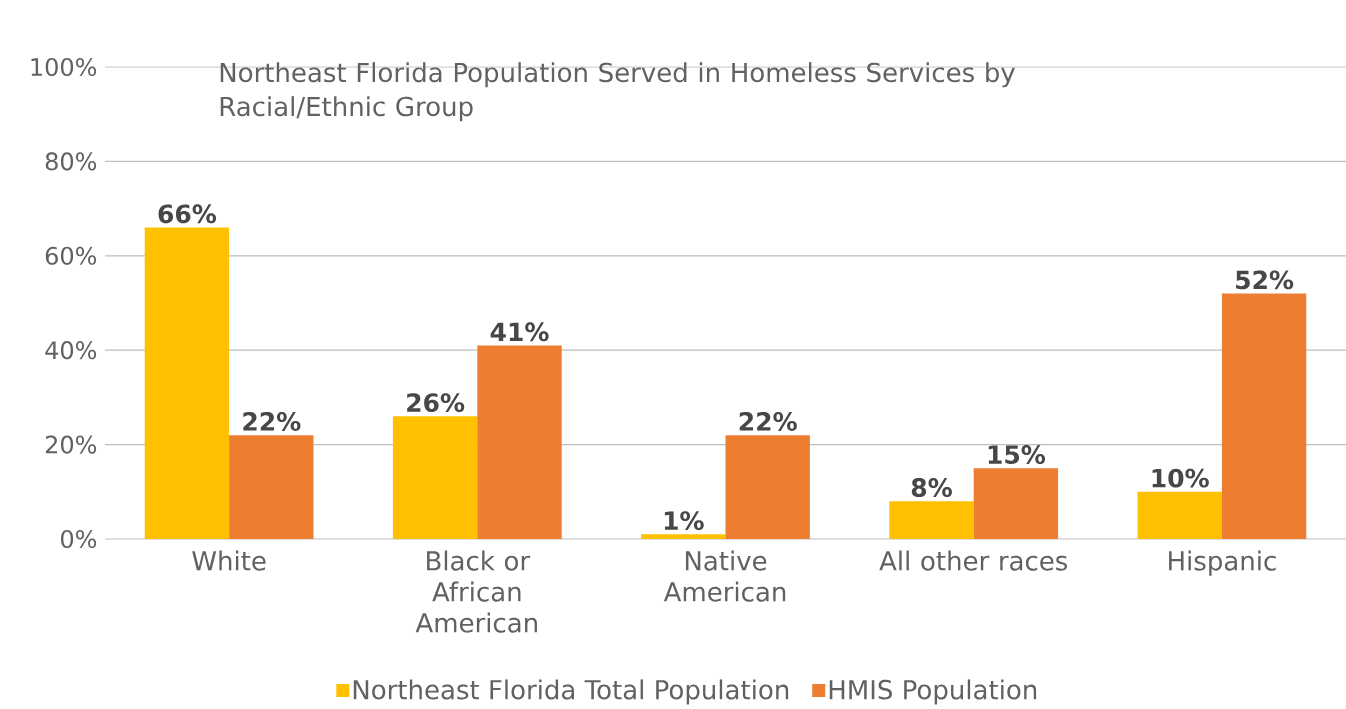  What do you see at coordinates (931, 488) in the screenshot?
I see `data-label: 8%` at bounding box center [931, 488].